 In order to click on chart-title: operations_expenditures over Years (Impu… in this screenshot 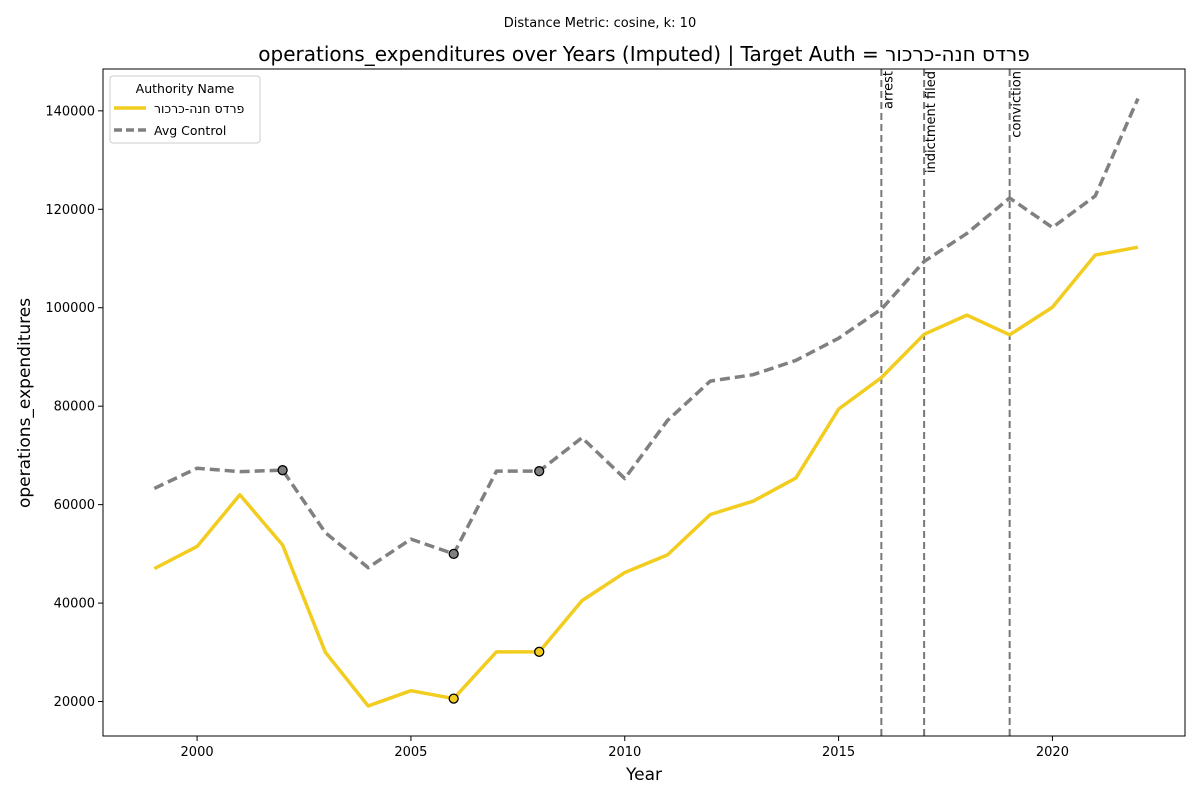, I will do `click(643, 54)`.